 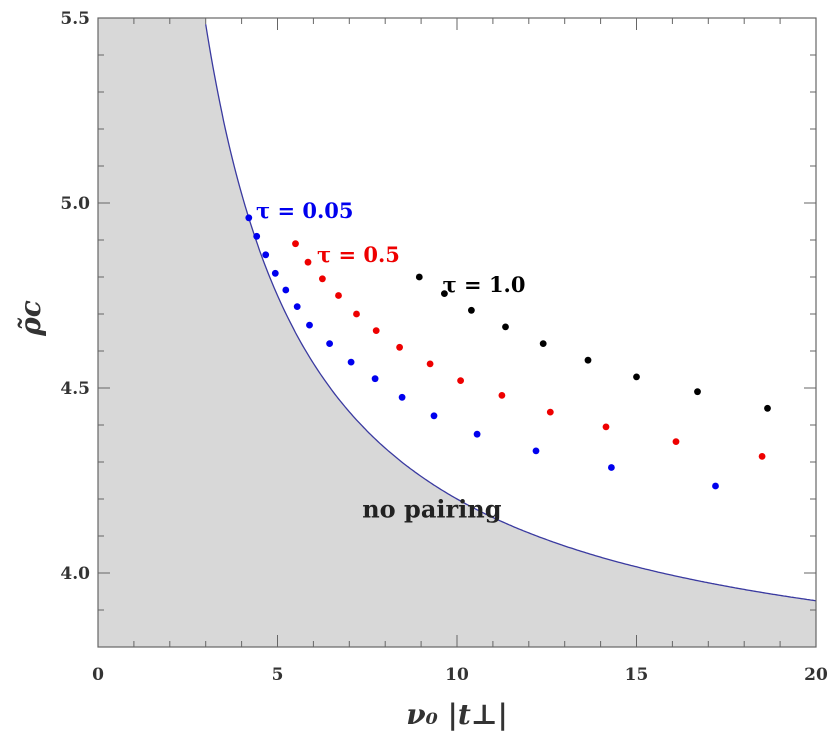 I want to click on region-label-group: no pairing, so click(x=431, y=509).